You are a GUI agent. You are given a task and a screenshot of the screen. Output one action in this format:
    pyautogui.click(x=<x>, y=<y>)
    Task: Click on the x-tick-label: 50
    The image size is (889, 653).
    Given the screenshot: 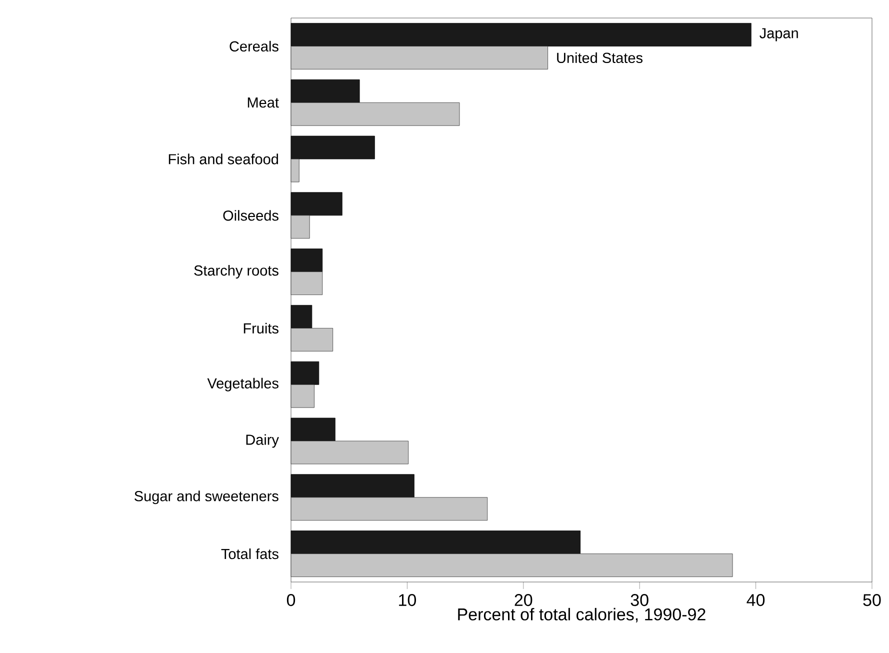 What is the action you would take?
    pyautogui.click(x=872, y=600)
    